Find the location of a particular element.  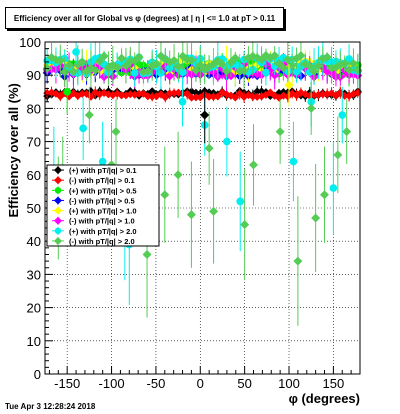

x-tick-label: -50 is located at coordinates (156, 383).